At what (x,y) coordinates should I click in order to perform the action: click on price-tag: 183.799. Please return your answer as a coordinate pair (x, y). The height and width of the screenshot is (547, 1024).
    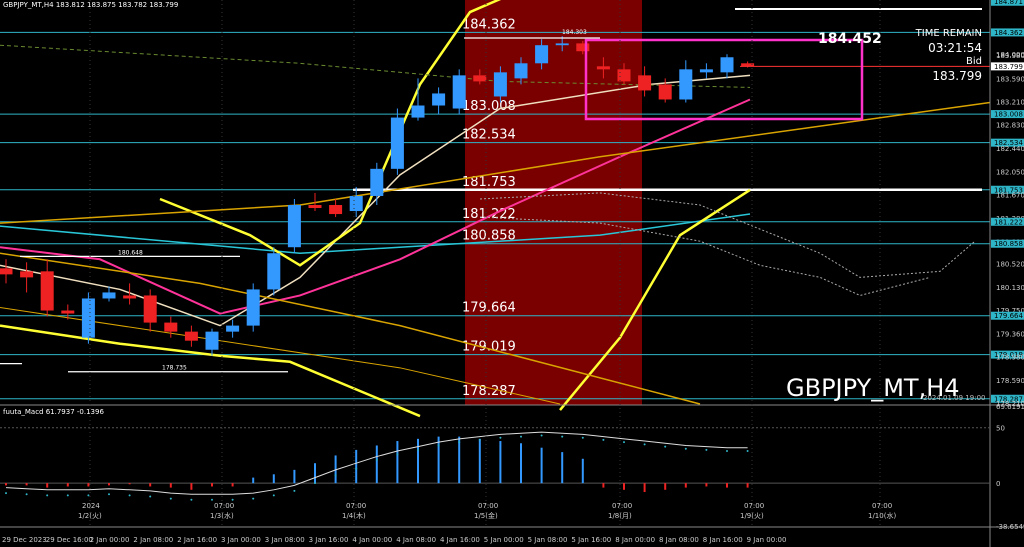
    Looking at the image, I should click on (1008, 67).